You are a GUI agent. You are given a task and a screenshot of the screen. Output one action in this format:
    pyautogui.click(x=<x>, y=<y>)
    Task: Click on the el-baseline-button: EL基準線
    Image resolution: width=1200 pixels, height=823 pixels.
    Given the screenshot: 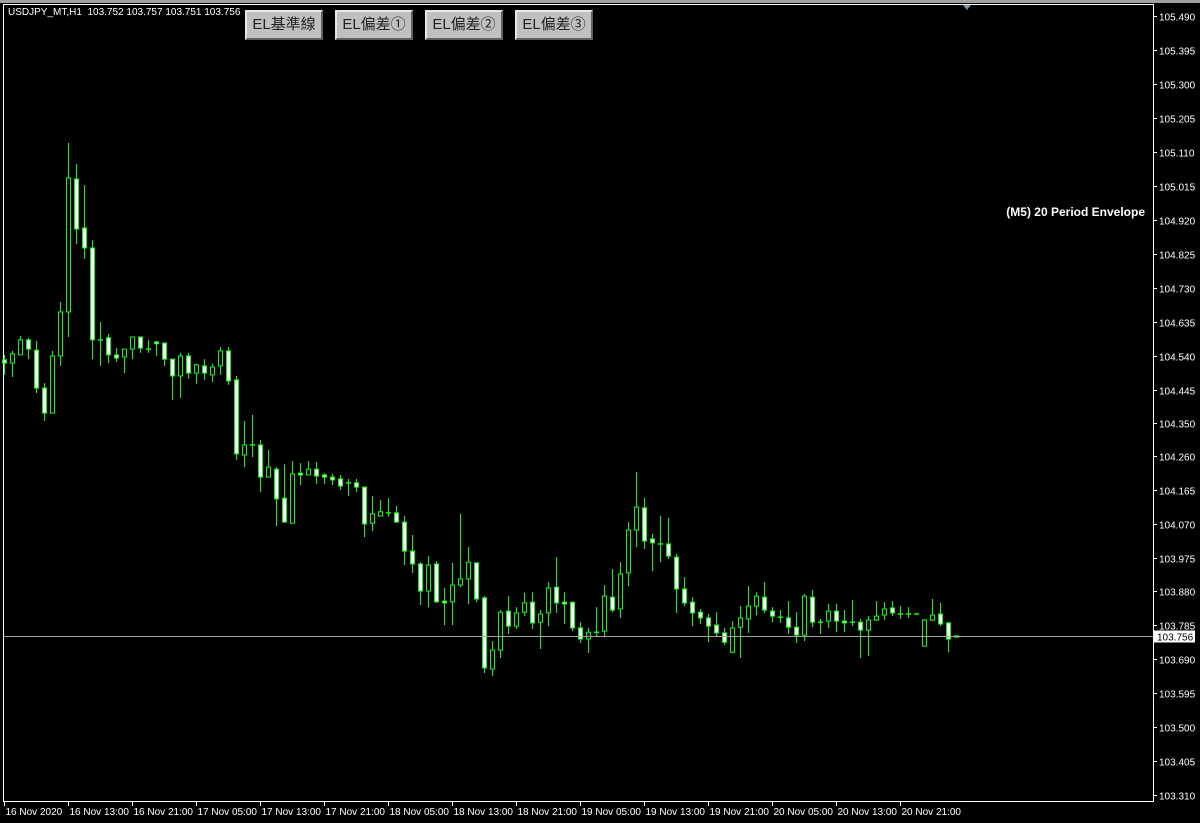 What is the action you would take?
    pyautogui.click(x=284, y=25)
    